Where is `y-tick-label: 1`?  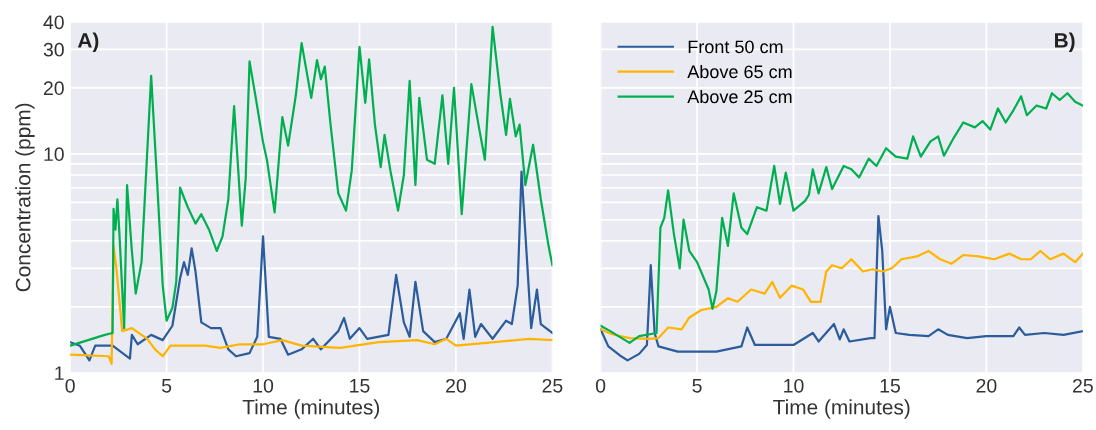
y-tick-label: 1 is located at coordinates (59, 373).